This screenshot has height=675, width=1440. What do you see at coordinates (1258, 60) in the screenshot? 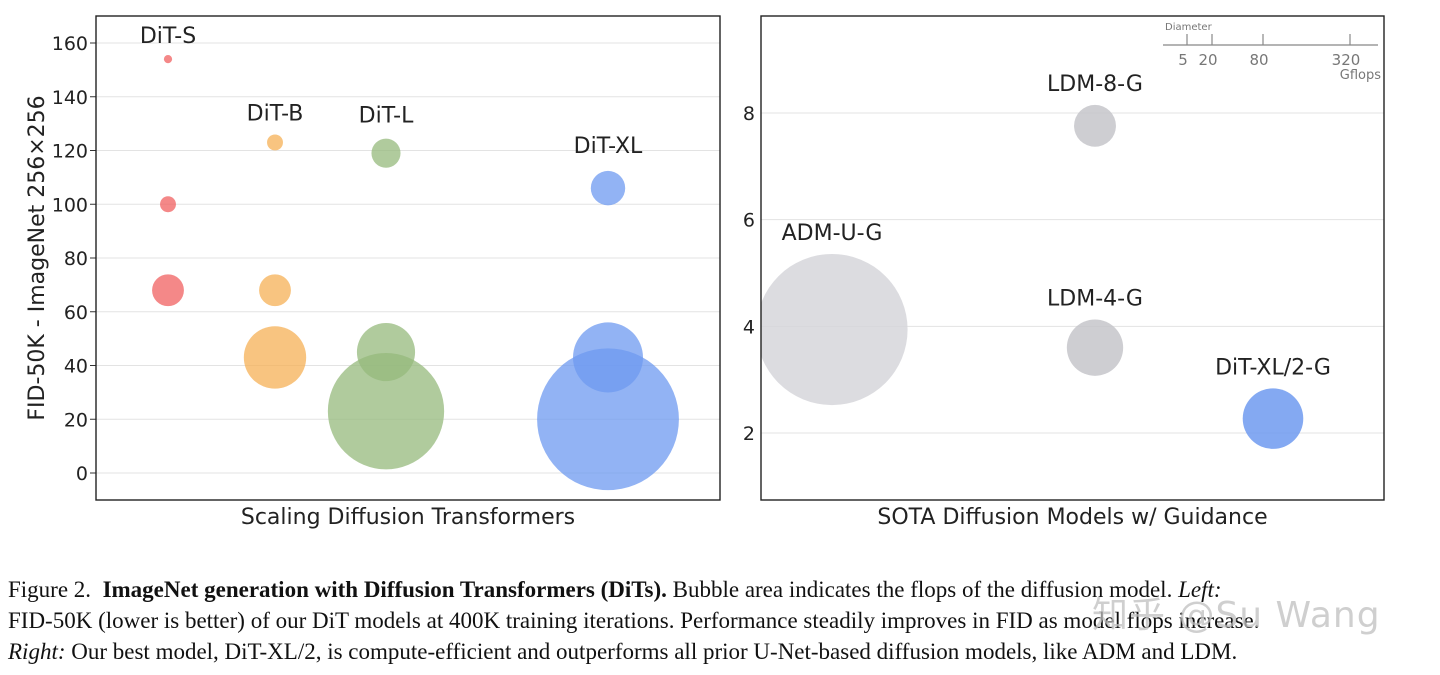
I see `legend-tick-label: 80` at bounding box center [1258, 60].